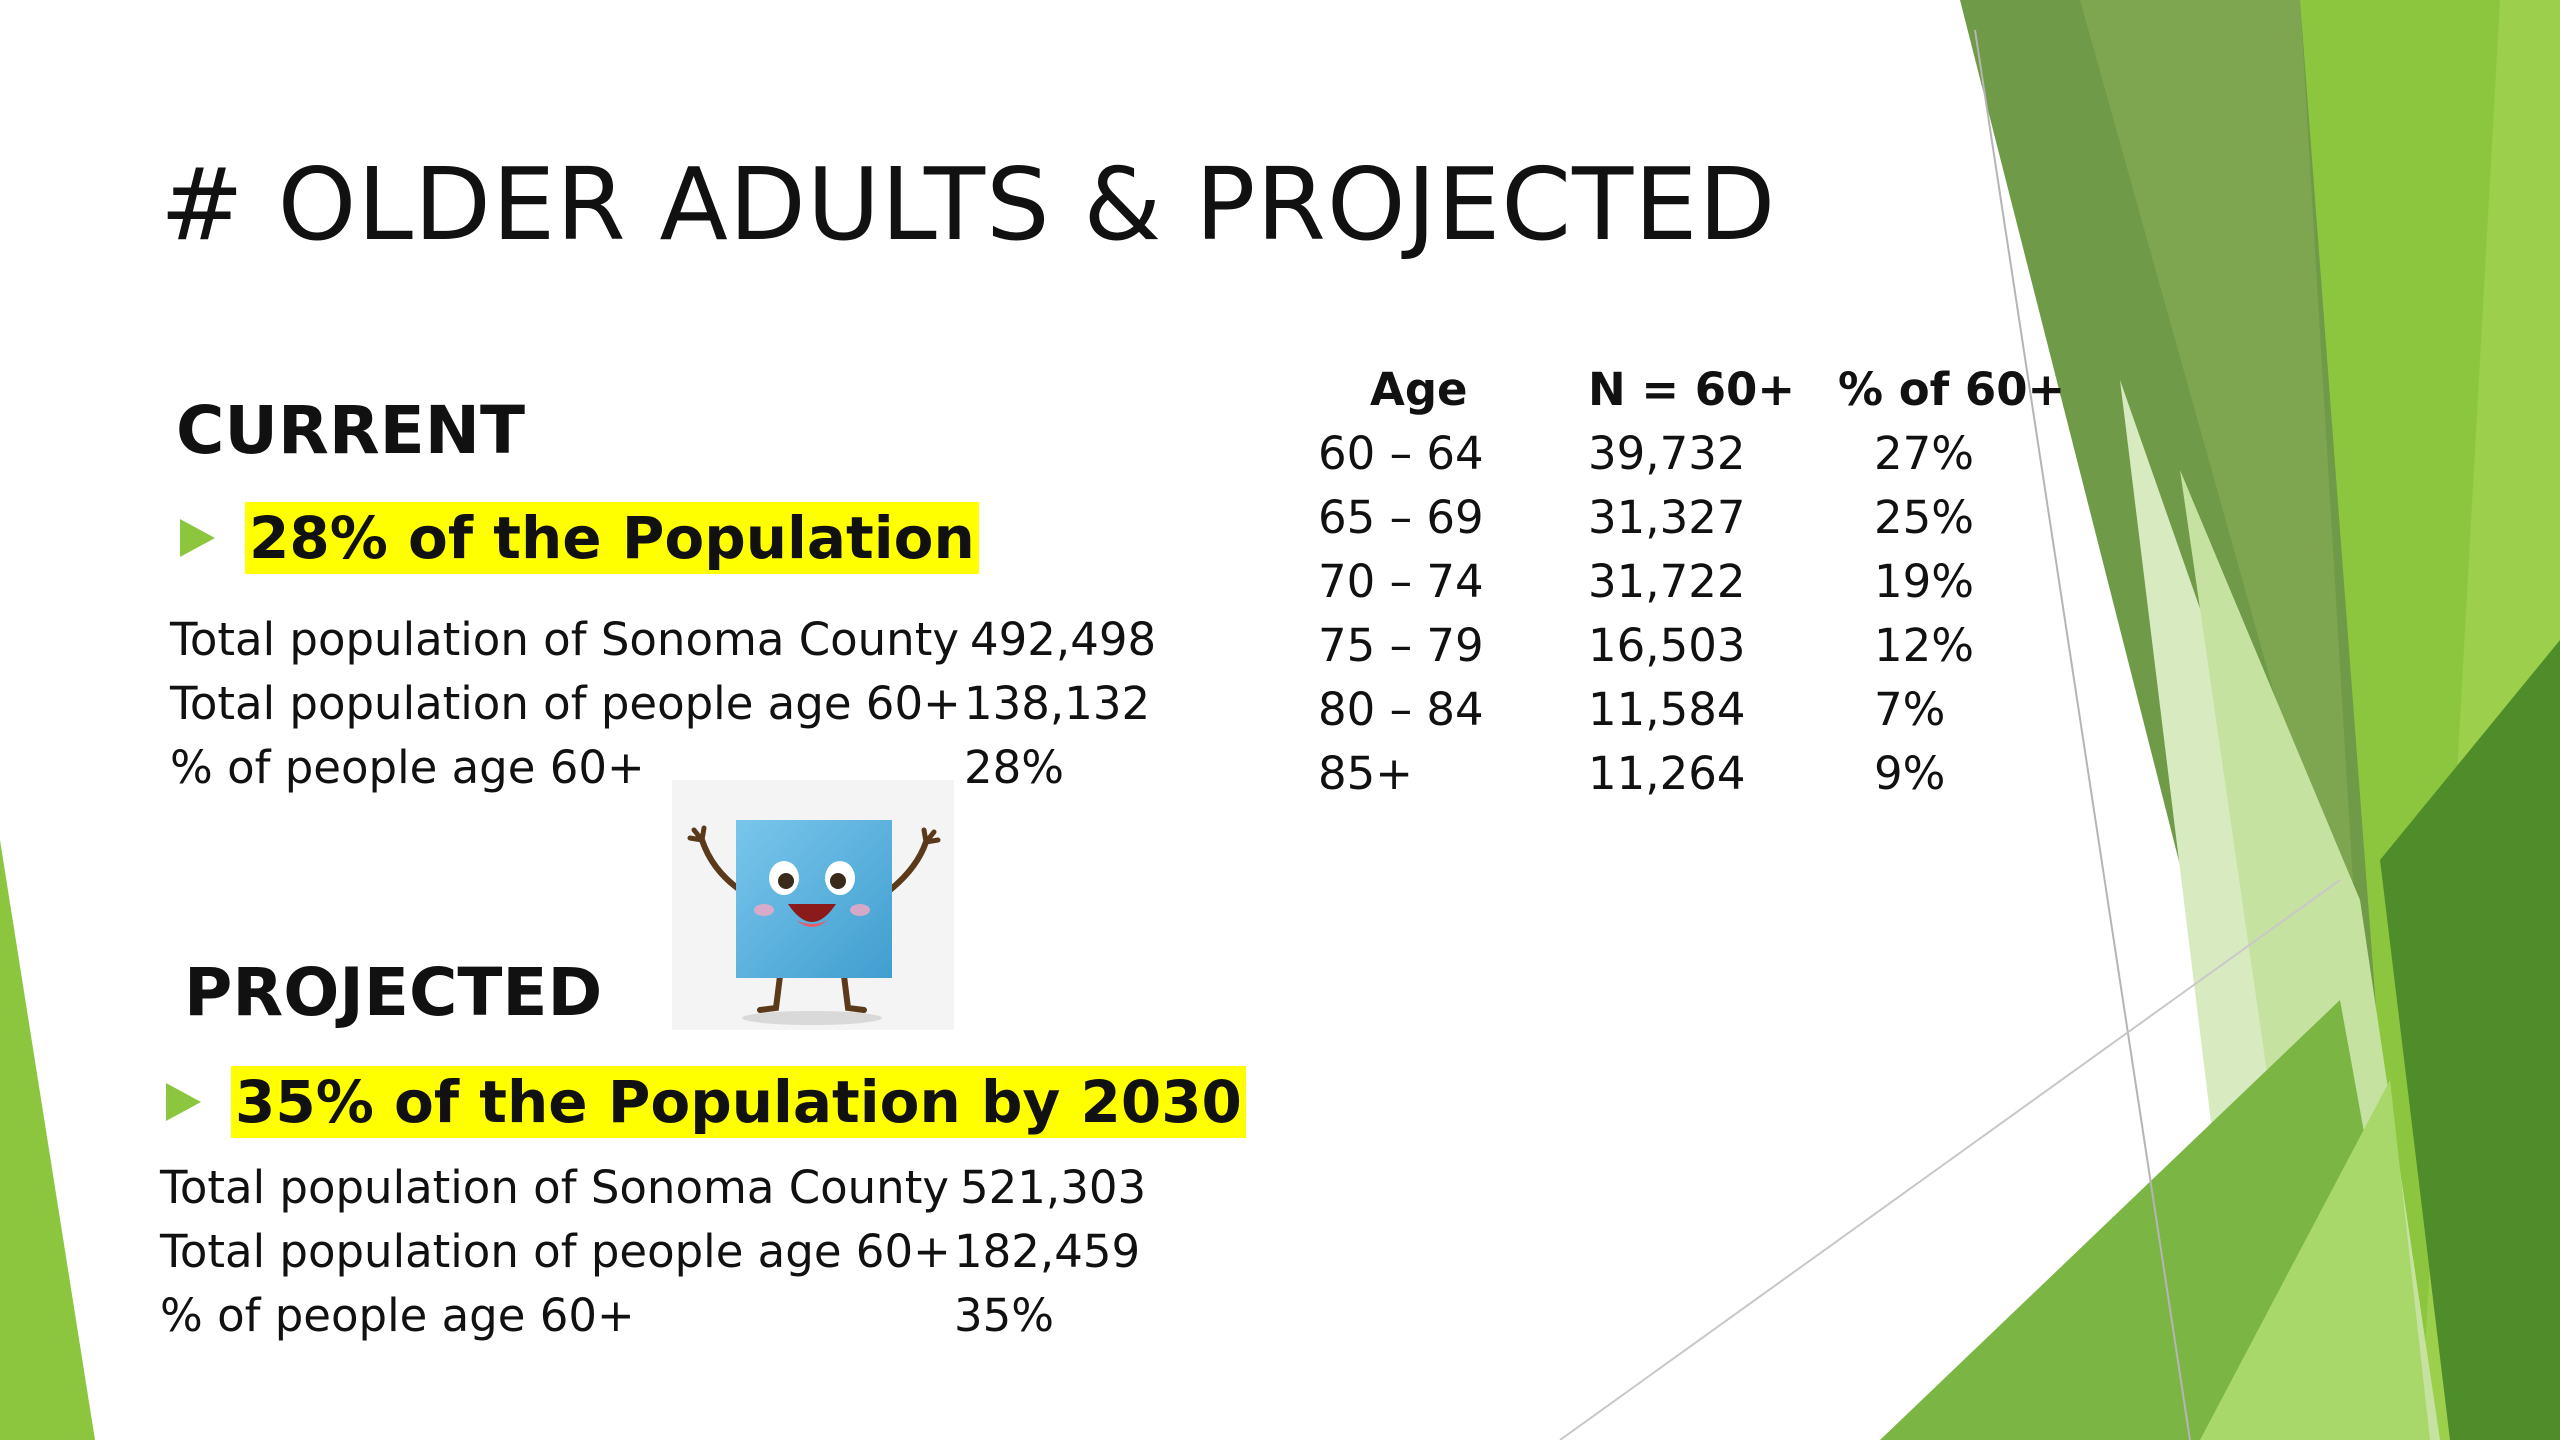  What do you see at coordinates (393, 992) in the screenshot?
I see `projected-heading: PROJECTED` at bounding box center [393, 992].